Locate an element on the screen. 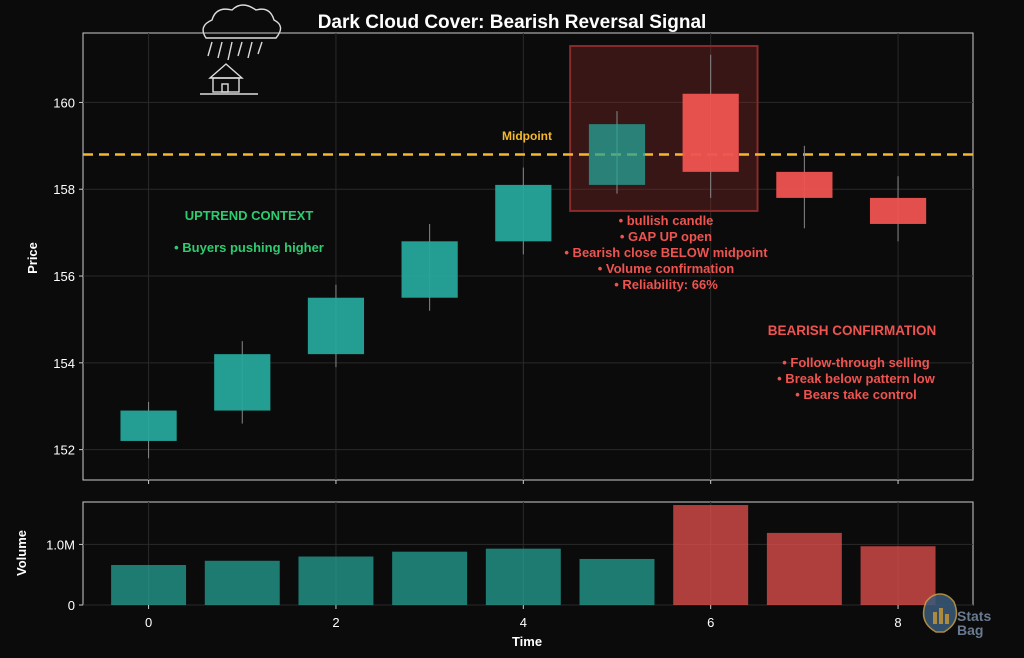 The height and width of the screenshot is (658, 1024). confirmation-annotation-line: • Follow-through selling is located at coordinates (856, 362).